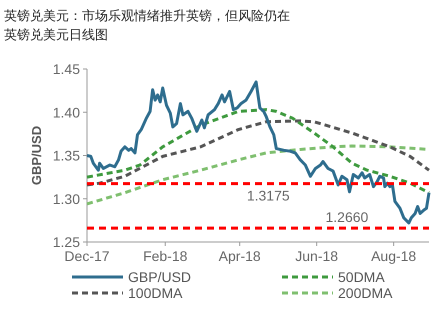 This screenshot has height=335, width=442. Describe the element at coordinates (165, 256) in the screenshot. I see `x-tick-label: Feb-18` at that location.